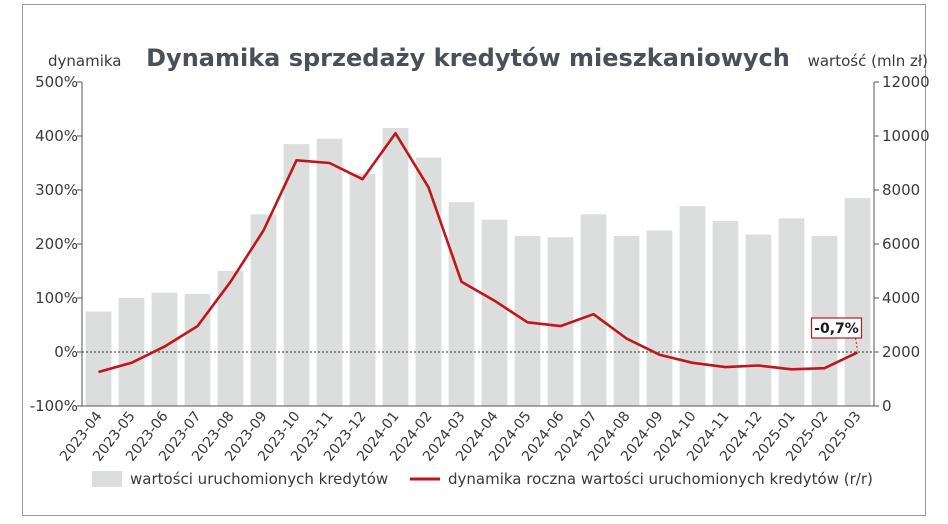  What do you see at coordinates (66, 352) in the screenshot?
I see `left-tick-label: 0%` at bounding box center [66, 352].